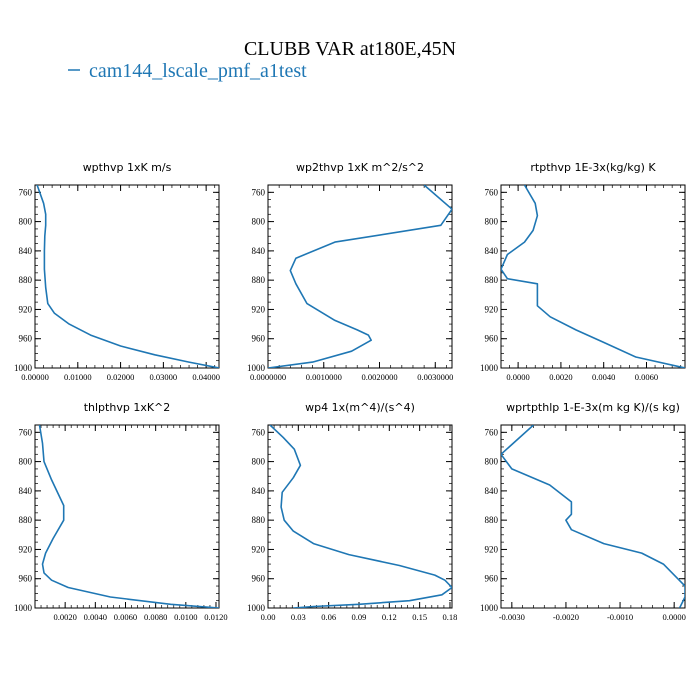 This screenshot has height=700, width=700. Describe the element at coordinates (35, 377) in the screenshot. I see `x-tick-label: 0.00000` at that location.